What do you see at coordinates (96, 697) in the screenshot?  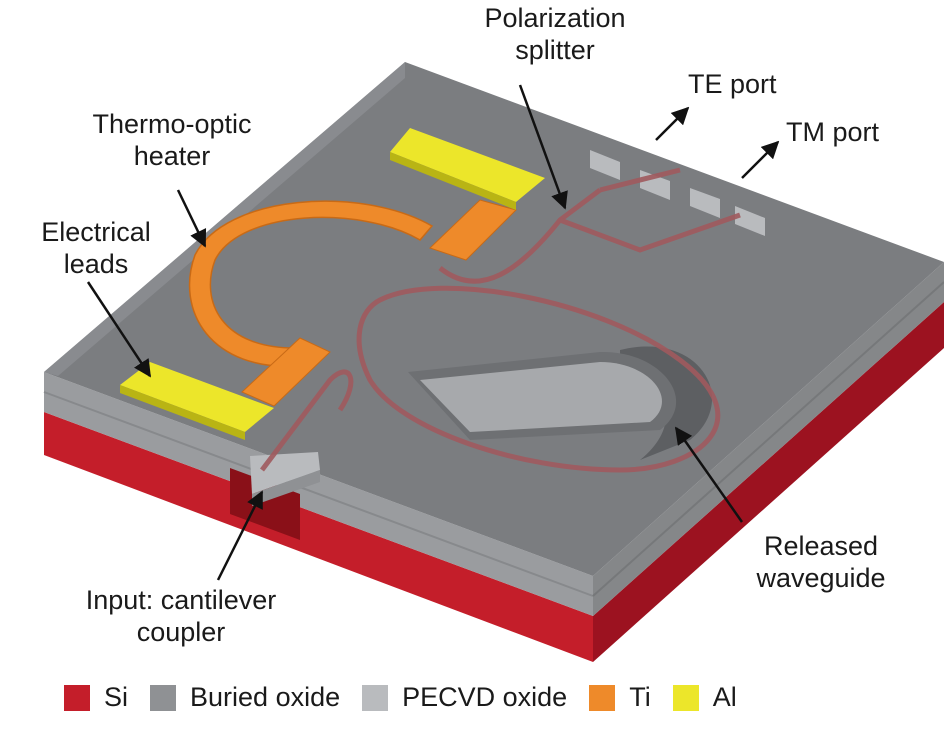 I see `legend-item-si: Si` at bounding box center [96, 697].